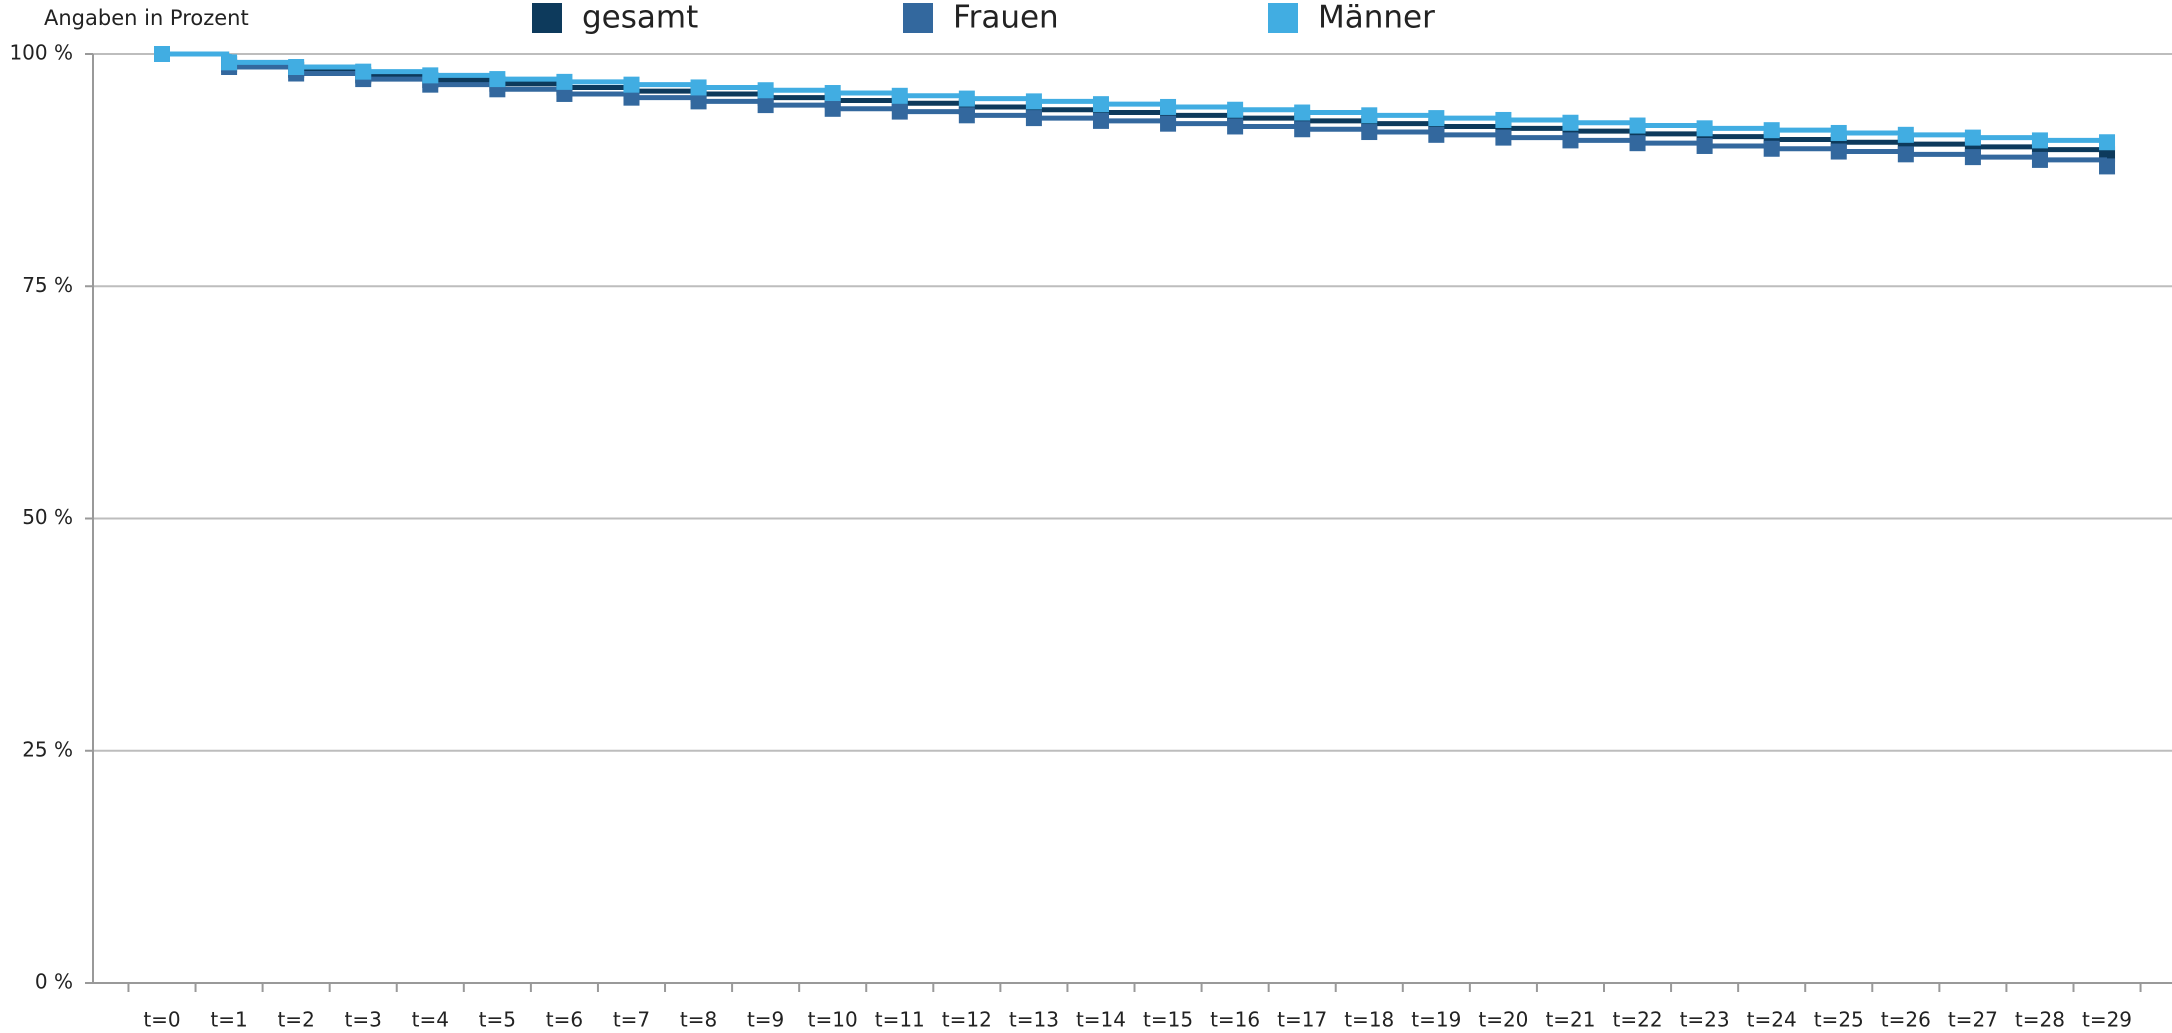 This screenshot has width=2172, height=1033. Describe the element at coordinates (1839, 1020) in the screenshot. I see `x-tick-label: t=25` at that location.